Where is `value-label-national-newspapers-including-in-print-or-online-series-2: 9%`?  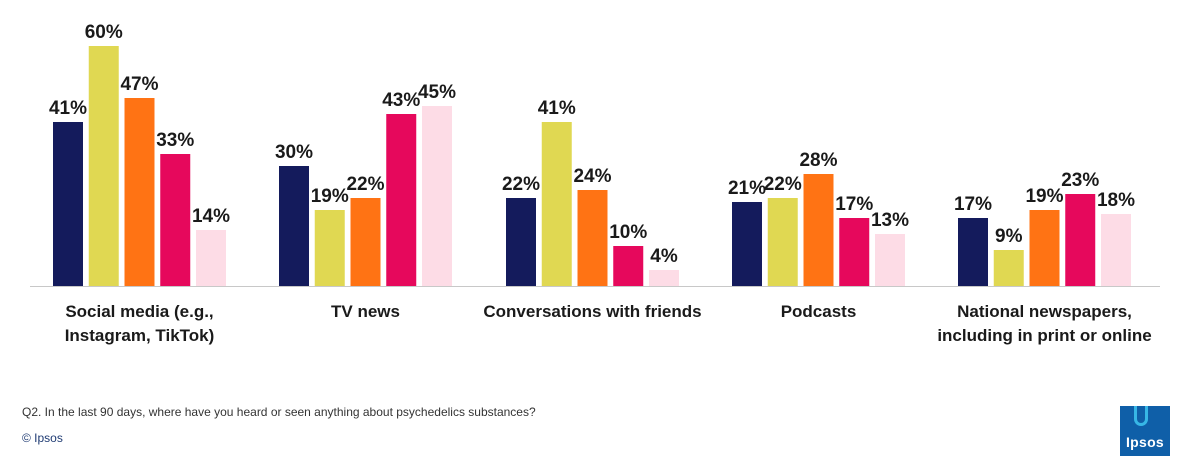
value-label-national-newspapers-including-in-print-or-online-series-2: 9% is located at coordinates (1009, 236).